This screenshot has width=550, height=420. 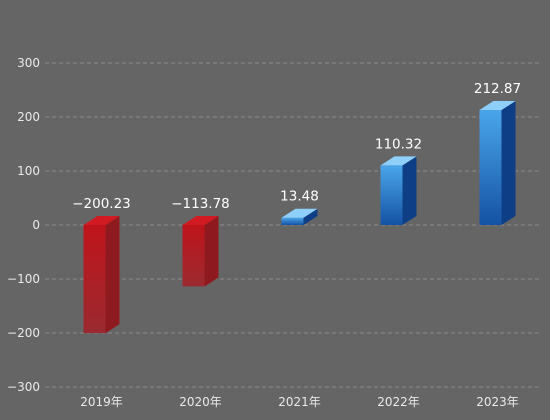 I want to click on data-label: −113.78, so click(x=200, y=204).